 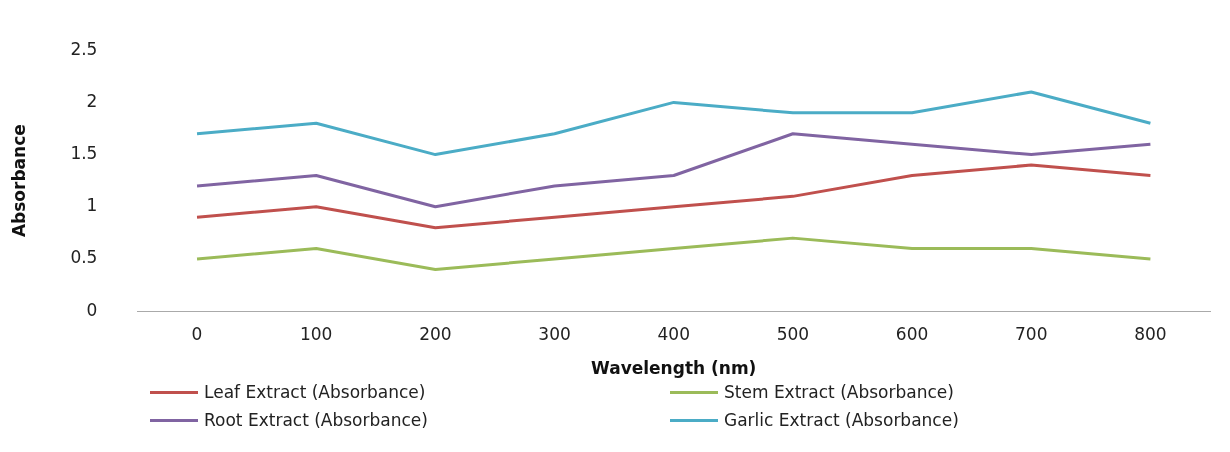 What do you see at coordinates (315, 392) in the screenshot?
I see `legend-label: Leaf Extract (Absorbance)` at bounding box center [315, 392].